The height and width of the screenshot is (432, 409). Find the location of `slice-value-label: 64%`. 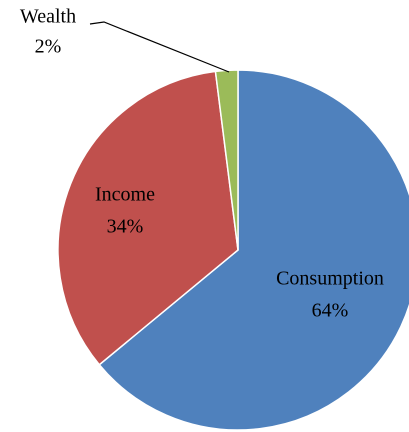

slice-value-label: 64% is located at coordinates (330, 311).